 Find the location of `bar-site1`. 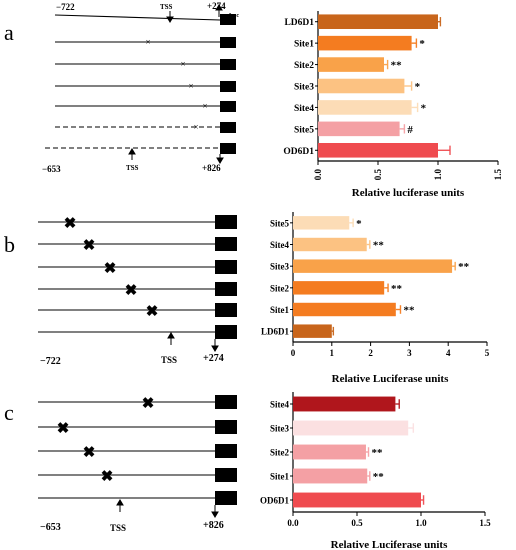

bar-site1 is located at coordinates (344, 309).